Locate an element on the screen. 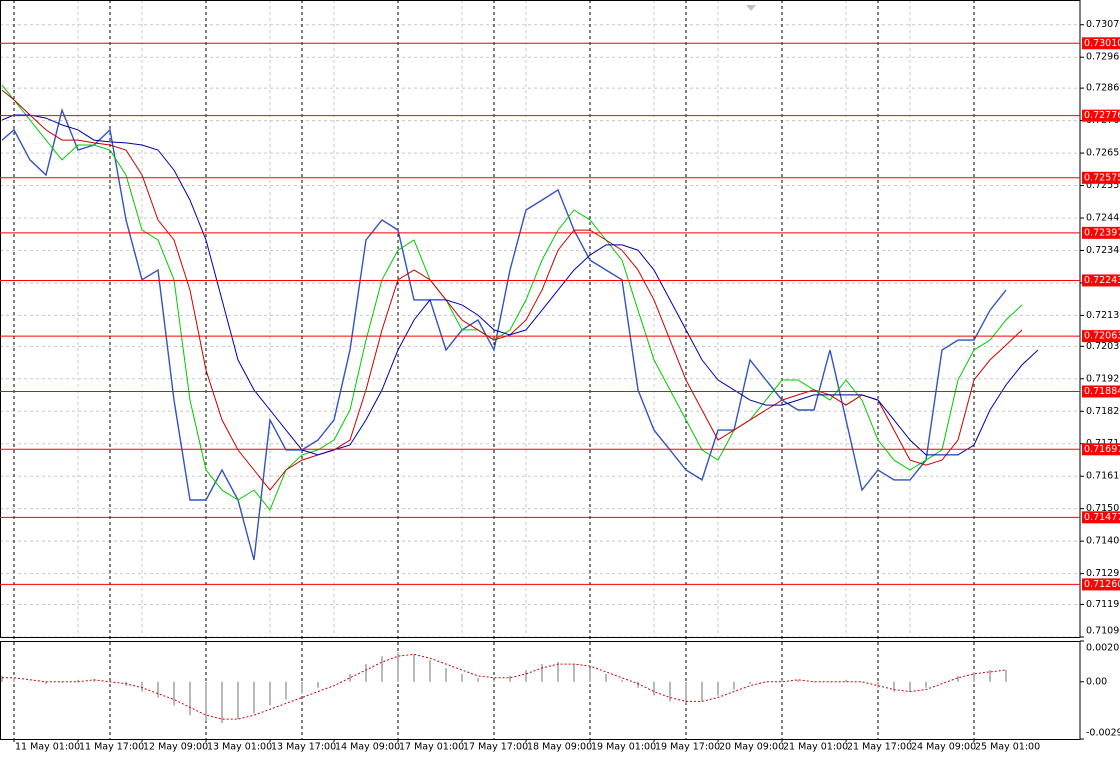 The width and height of the screenshot is (1120, 758). level-label: 0.72776 is located at coordinates (1102, 115).